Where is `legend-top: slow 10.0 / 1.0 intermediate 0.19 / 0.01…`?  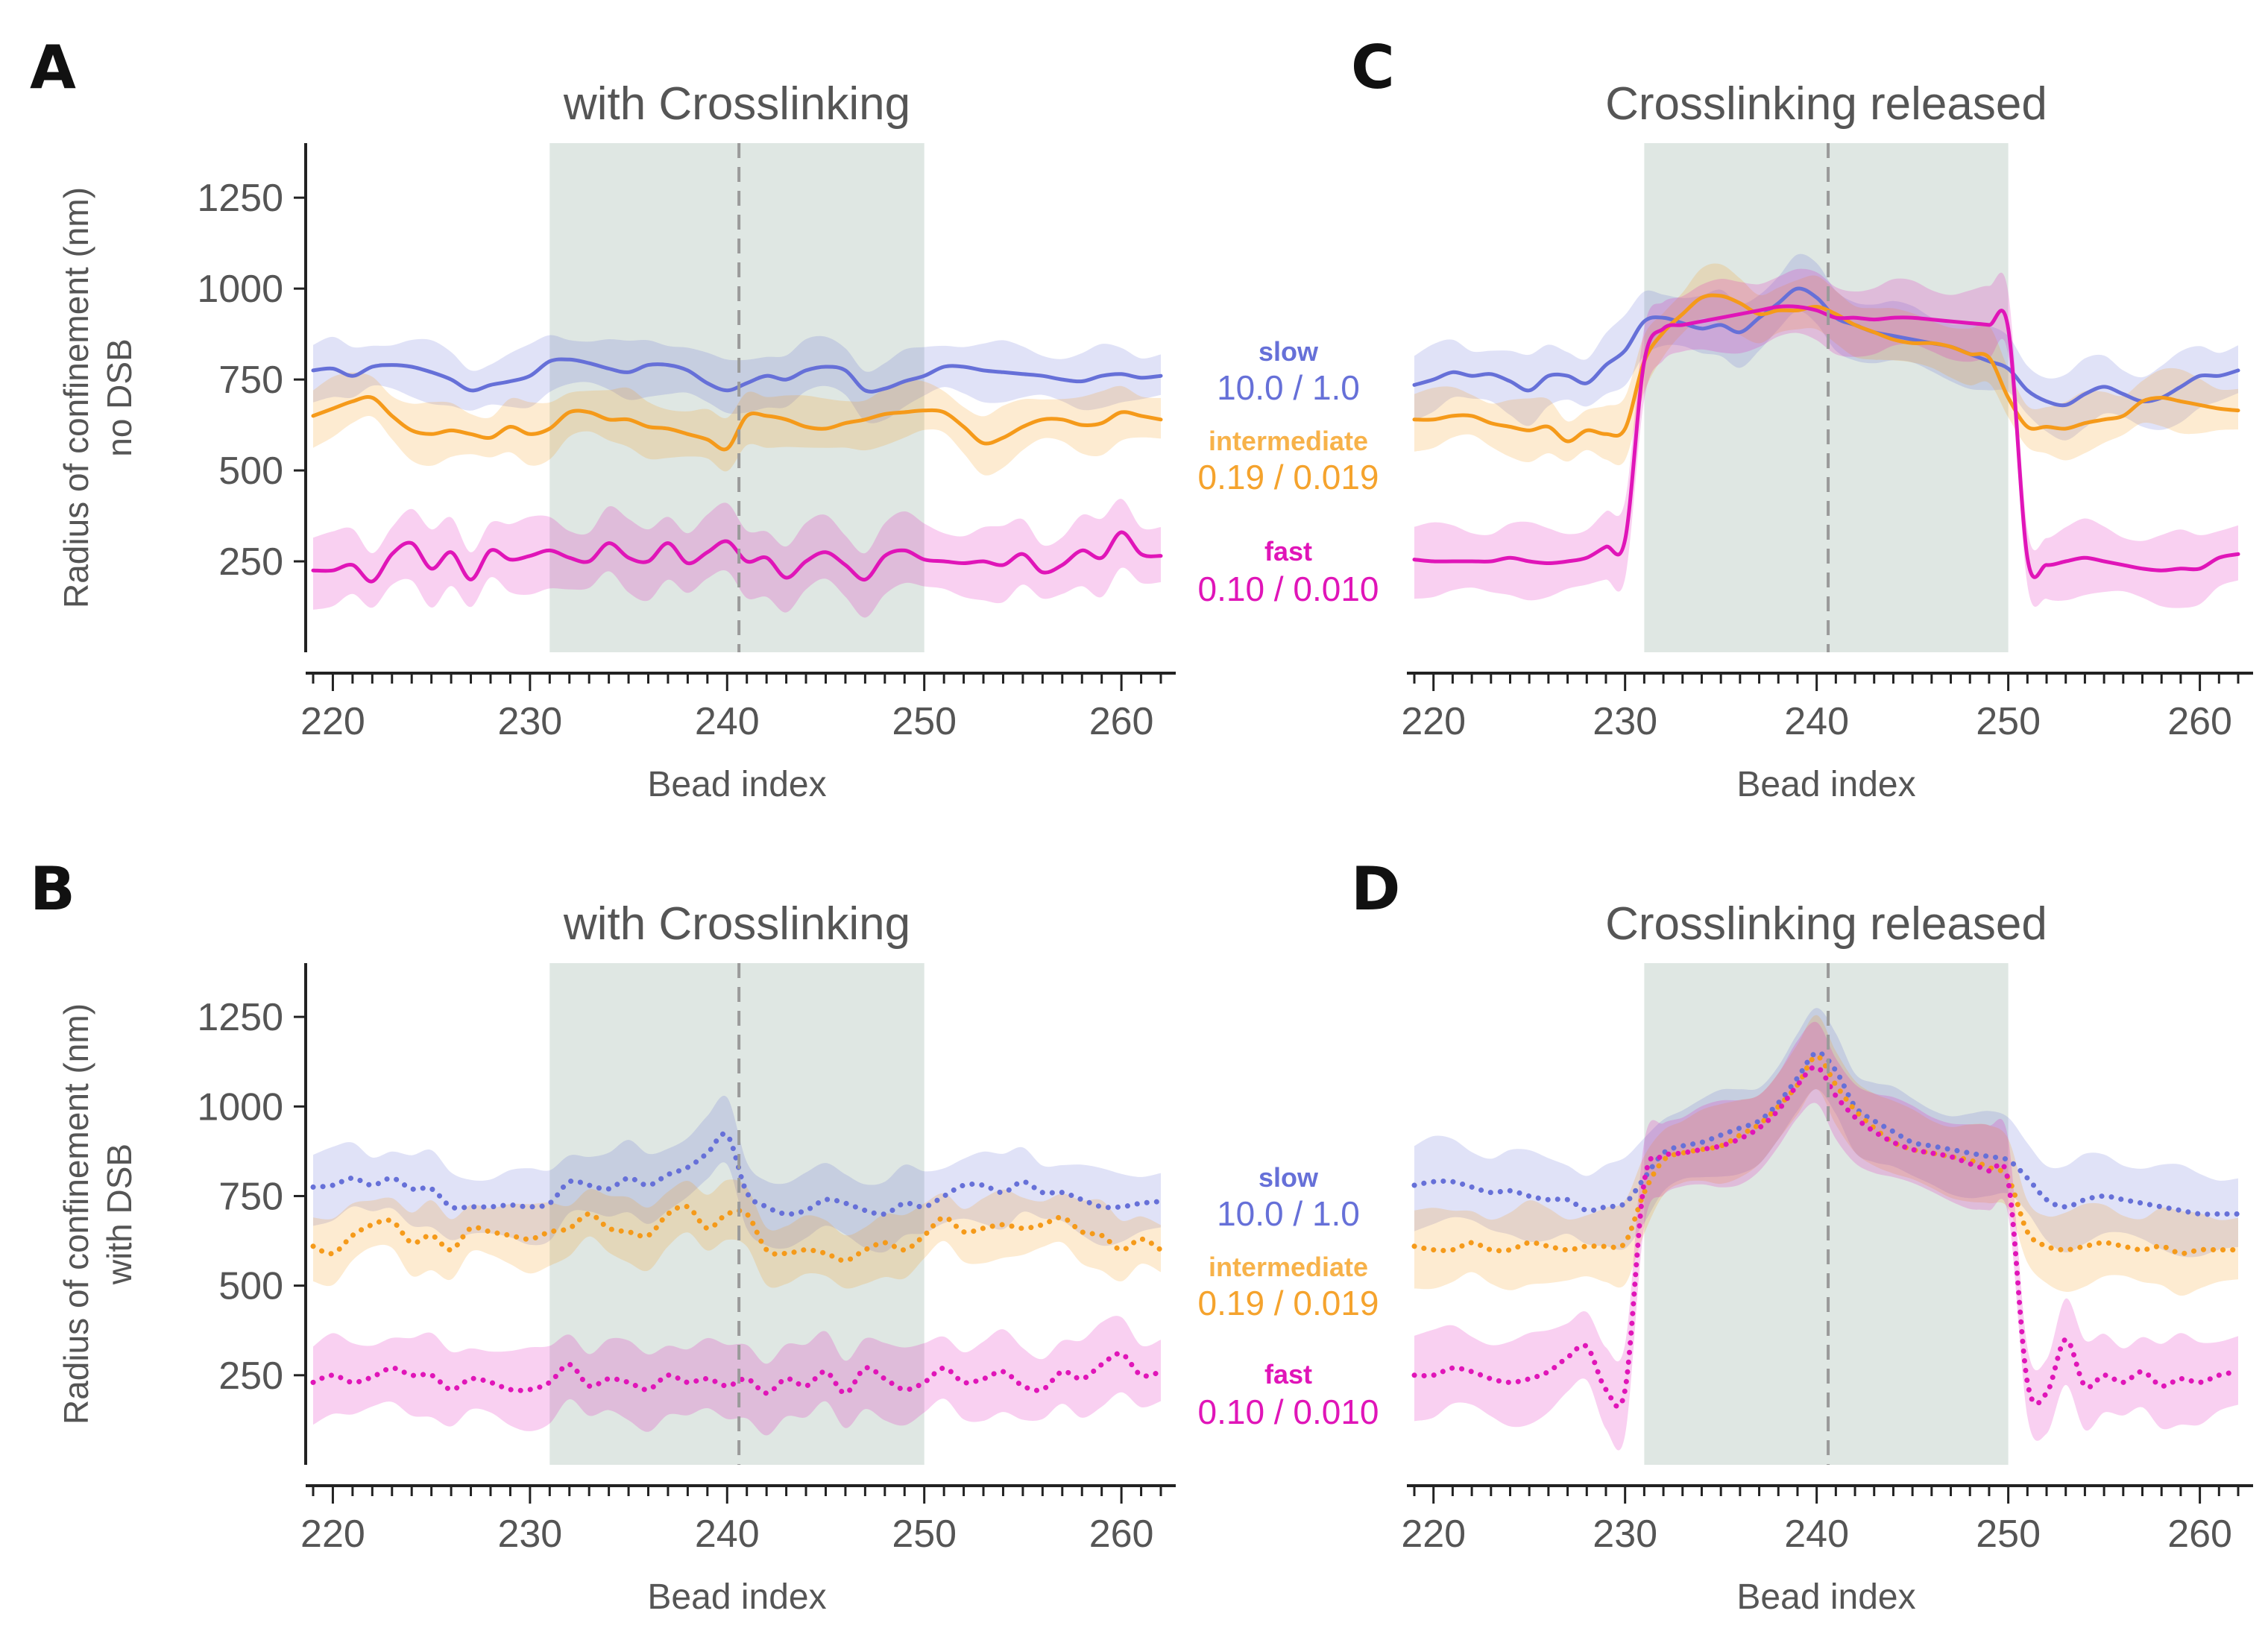
legend-top: slow 10.0 / 1.0 intermediate 0.19 / 0.01… is located at coordinates (1288, 472).